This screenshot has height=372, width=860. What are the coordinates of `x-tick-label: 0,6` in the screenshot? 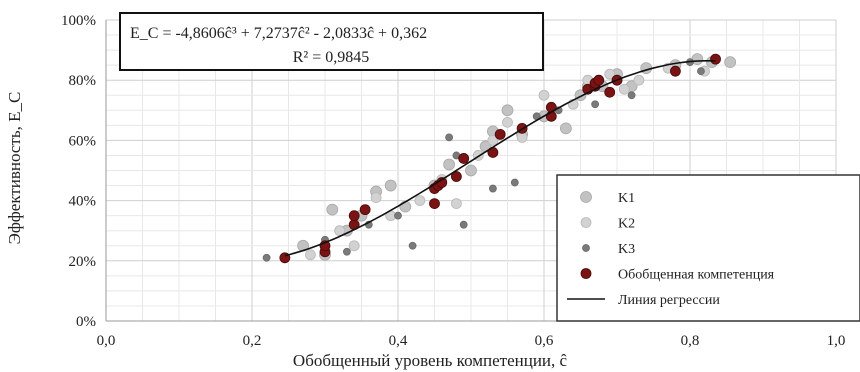 It's located at (544, 341).